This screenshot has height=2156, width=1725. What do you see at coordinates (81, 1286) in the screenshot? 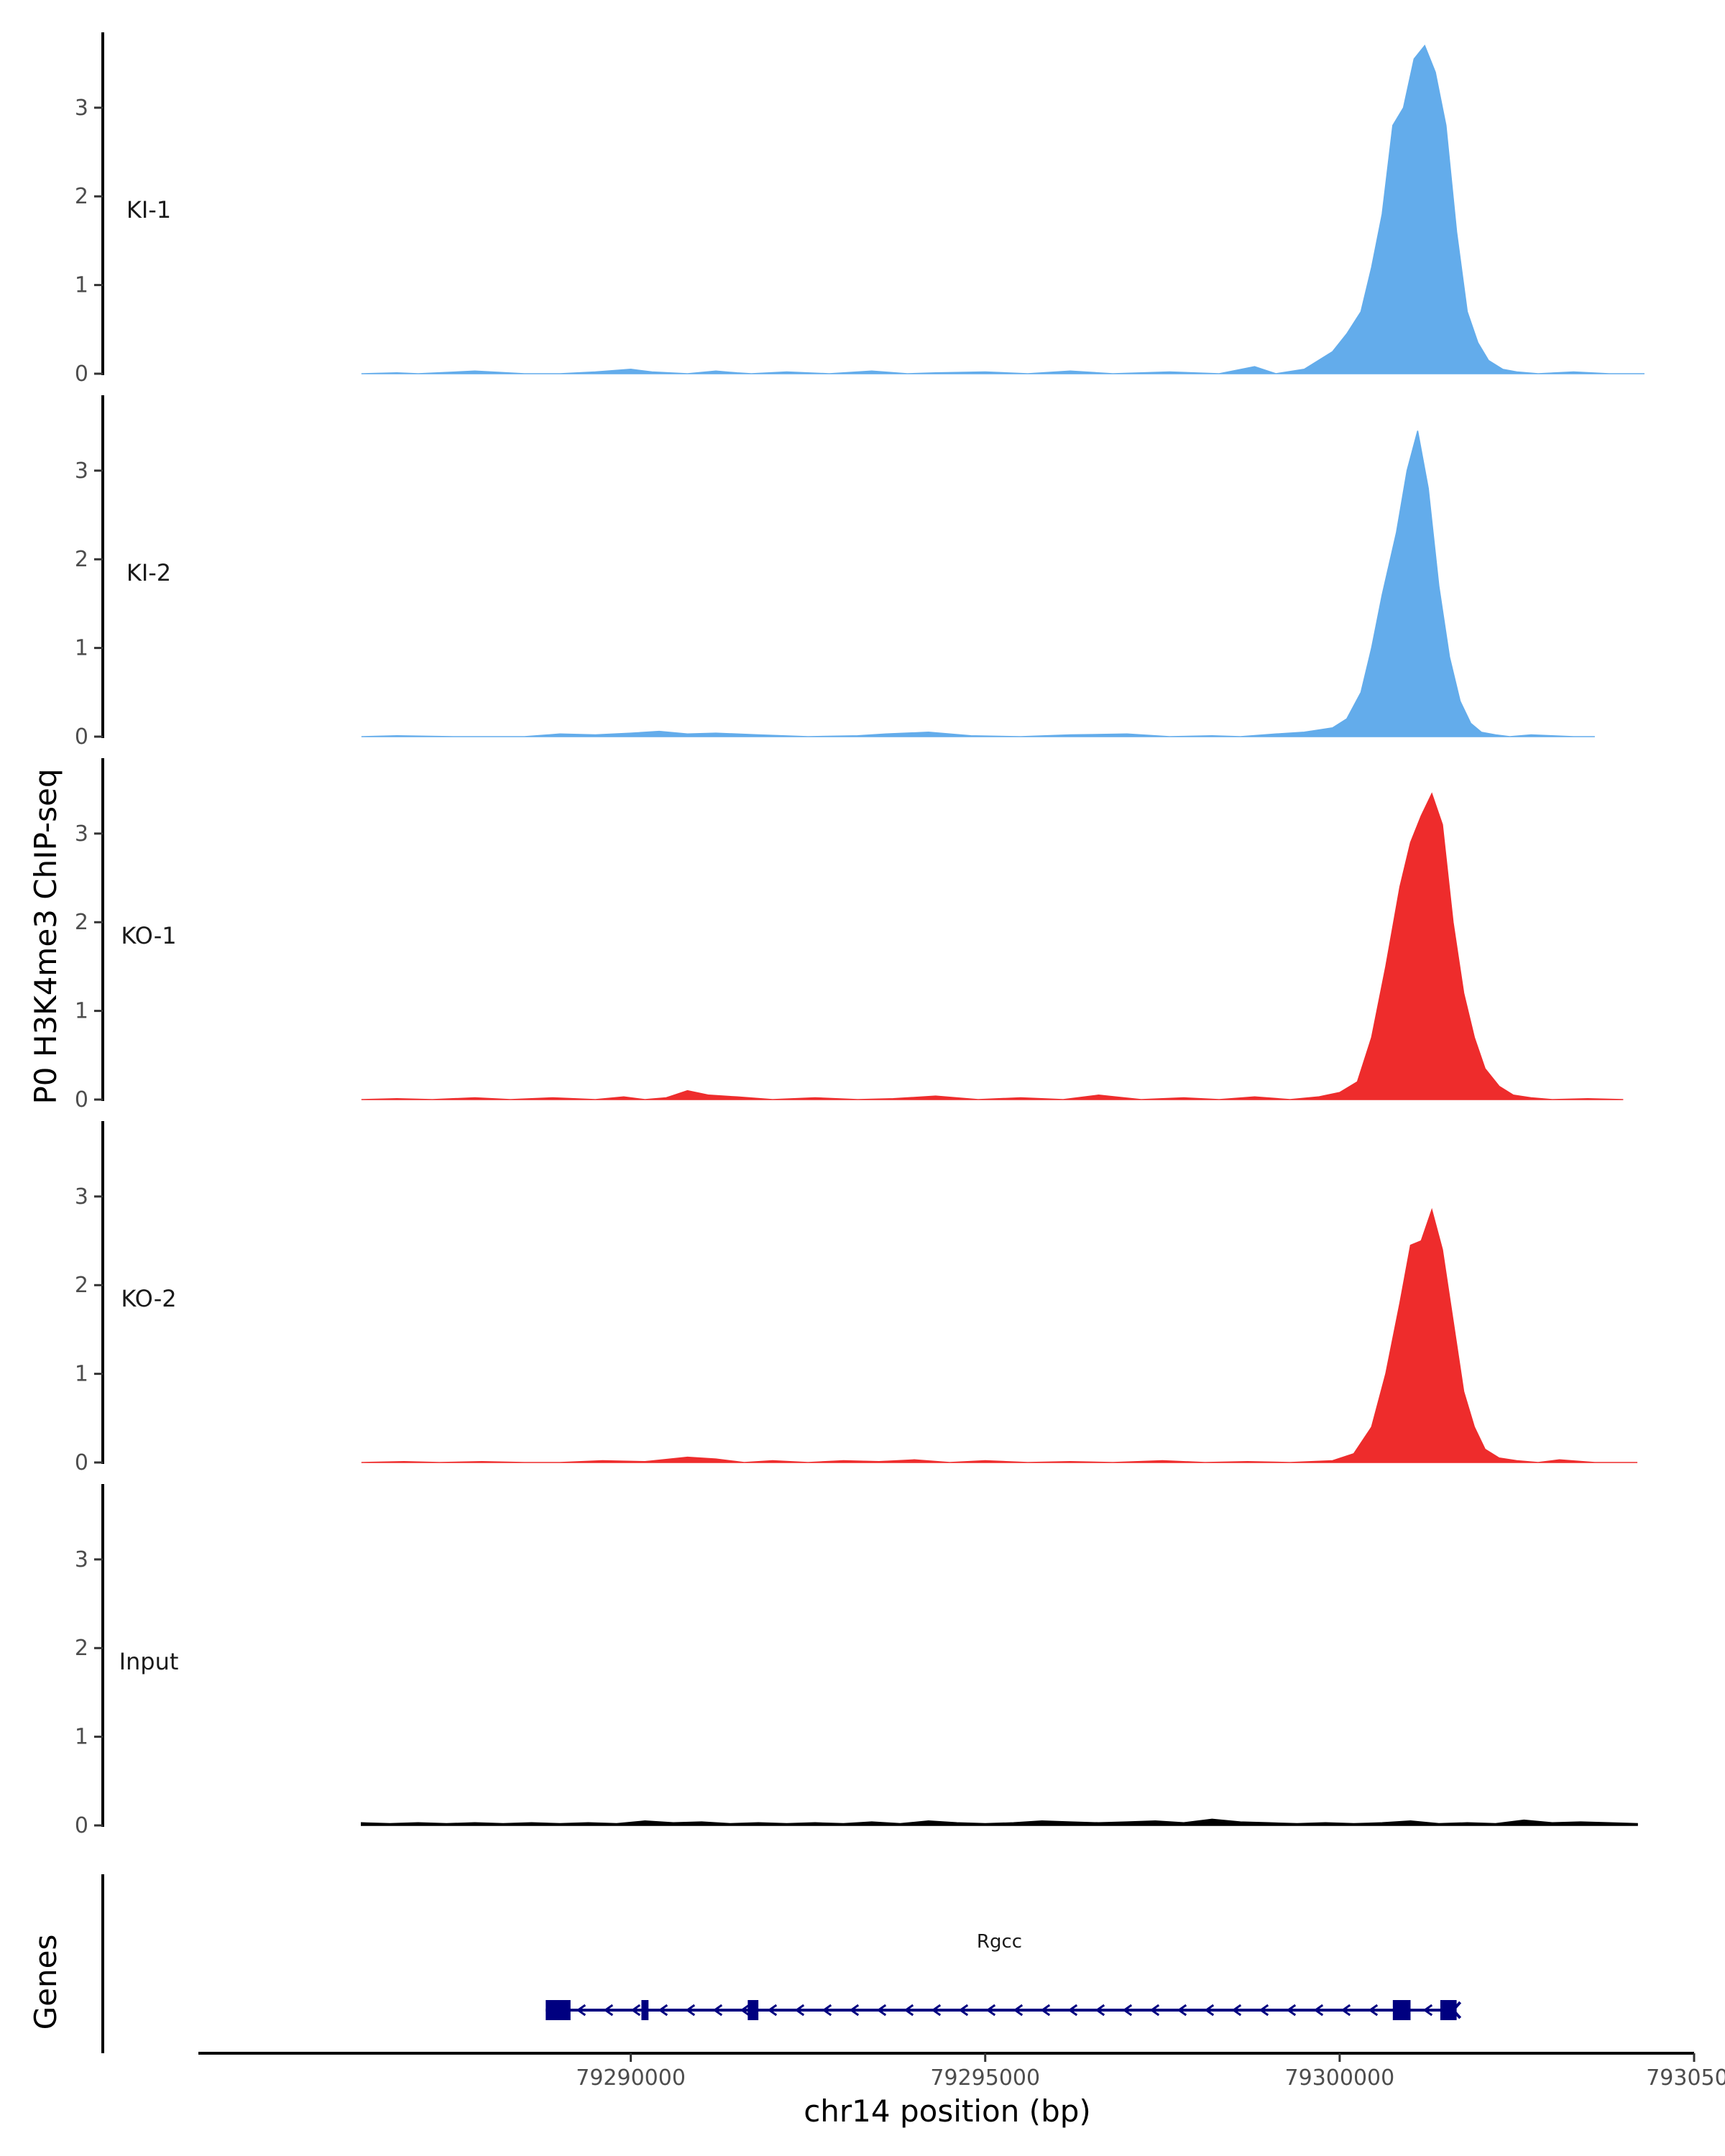
I see `y-tick-label-ko-2-2: 2` at bounding box center [81, 1286].